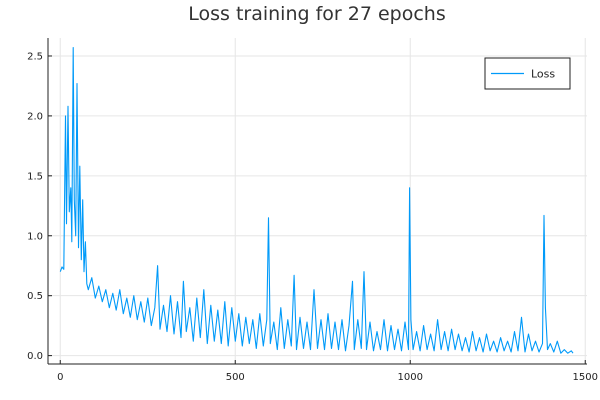  What do you see at coordinates (35, 56) in the screenshot?
I see `y-tick-label-5: 2.5` at bounding box center [35, 56].